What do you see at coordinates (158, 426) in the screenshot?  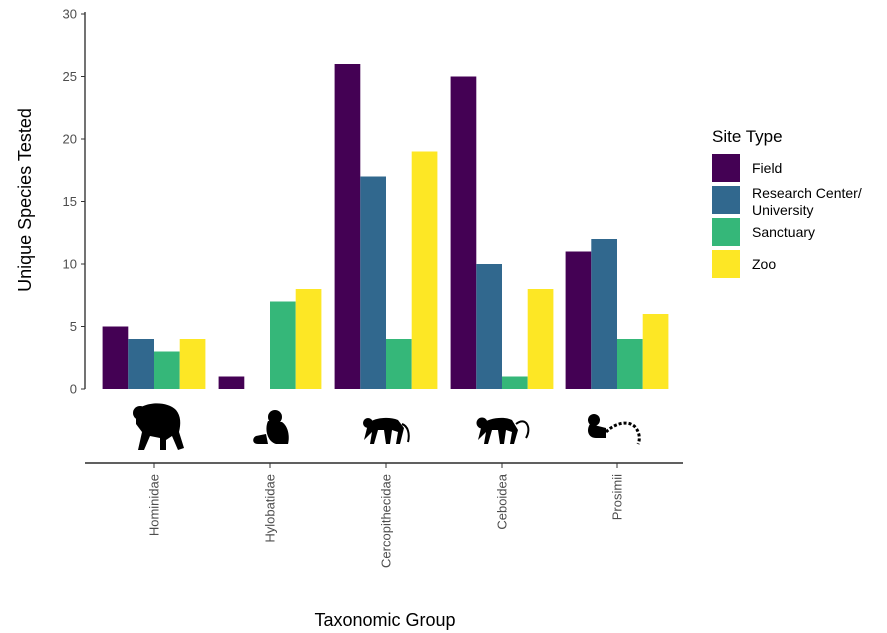 I see `great-ape-silhouette-icon` at bounding box center [158, 426].